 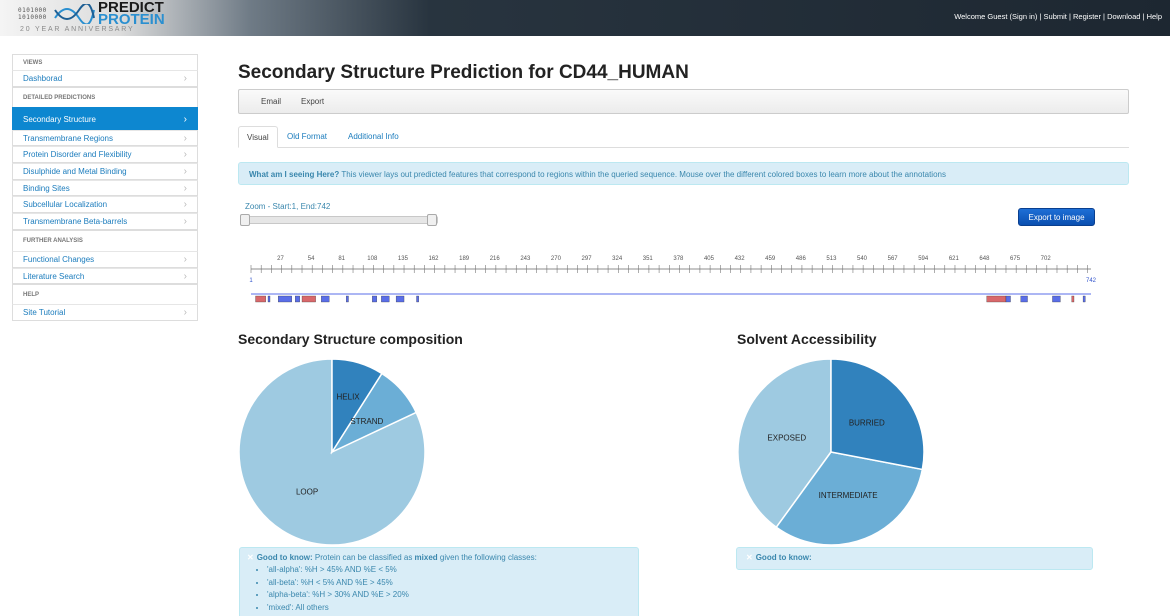 What do you see at coordinates (77, 155) in the screenshot?
I see `sidebar-item-label: Protein Disorder and Flexibility` at bounding box center [77, 155].